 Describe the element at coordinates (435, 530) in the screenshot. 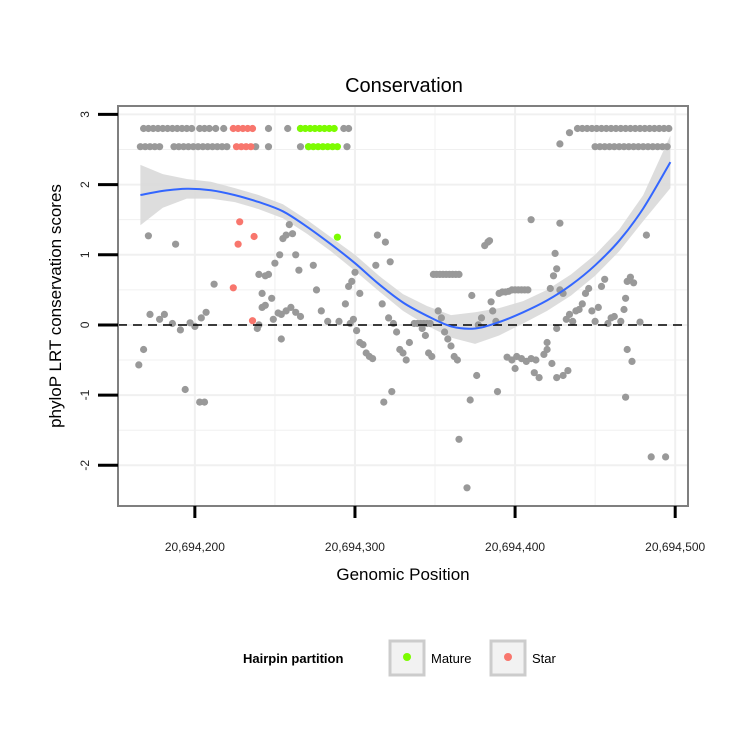

I see `x-axis: 20,694,200 20,694,300 20,694,400 20,694,500` at that location.